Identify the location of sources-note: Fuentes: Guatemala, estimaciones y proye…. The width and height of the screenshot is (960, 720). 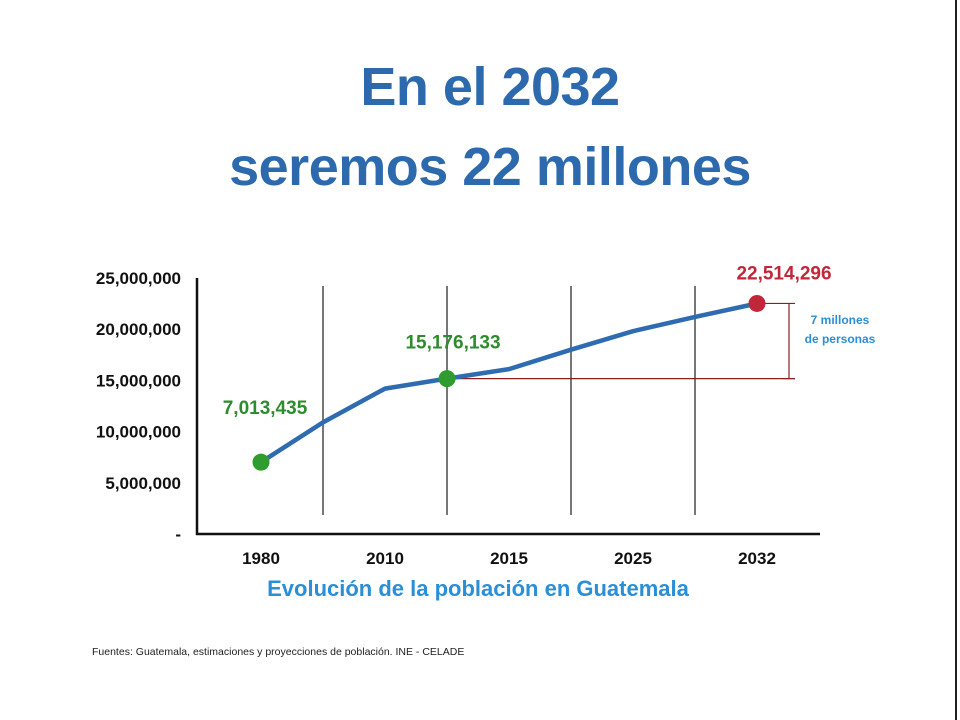
(278, 652).